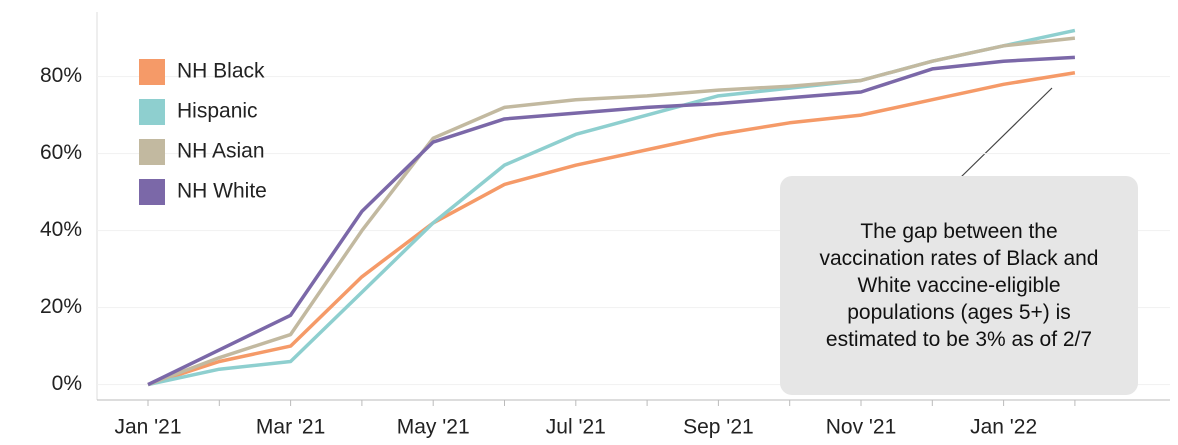  I want to click on y-tick-label: 0%, so click(67, 383).